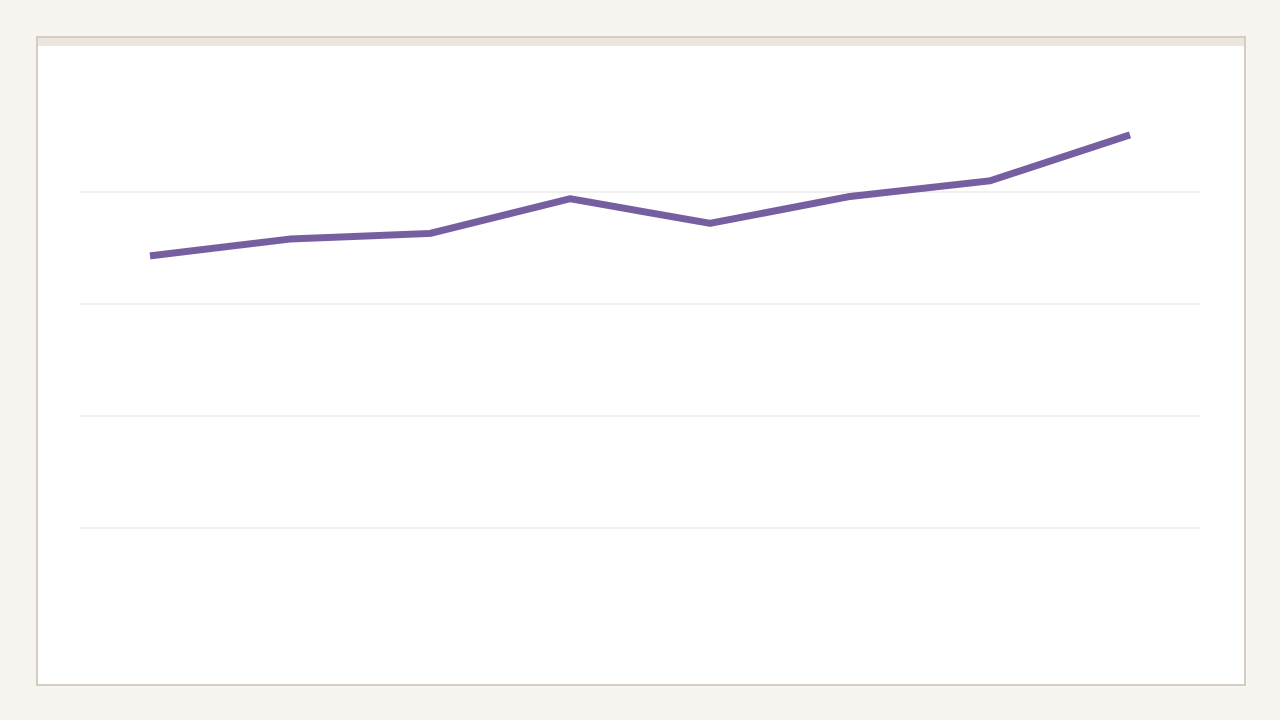 This screenshot has height=720, width=1280. I want to click on card-header-strip, so click(641, 42).